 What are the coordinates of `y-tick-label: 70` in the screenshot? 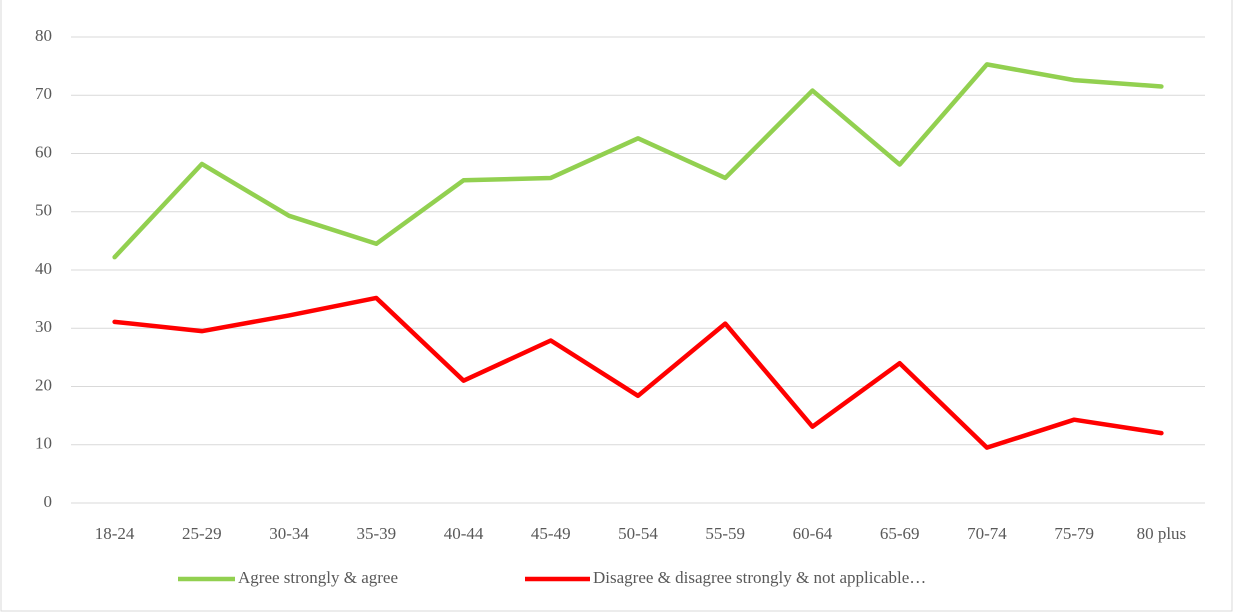 It's located at (43, 93).